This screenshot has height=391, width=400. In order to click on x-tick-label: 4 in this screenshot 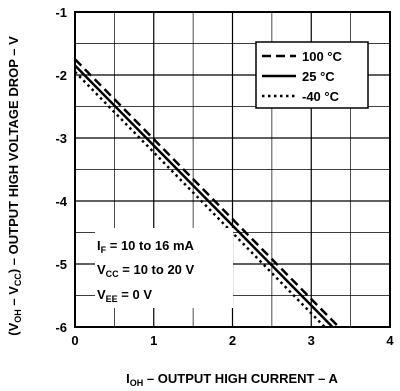, I will do `click(390, 340)`.